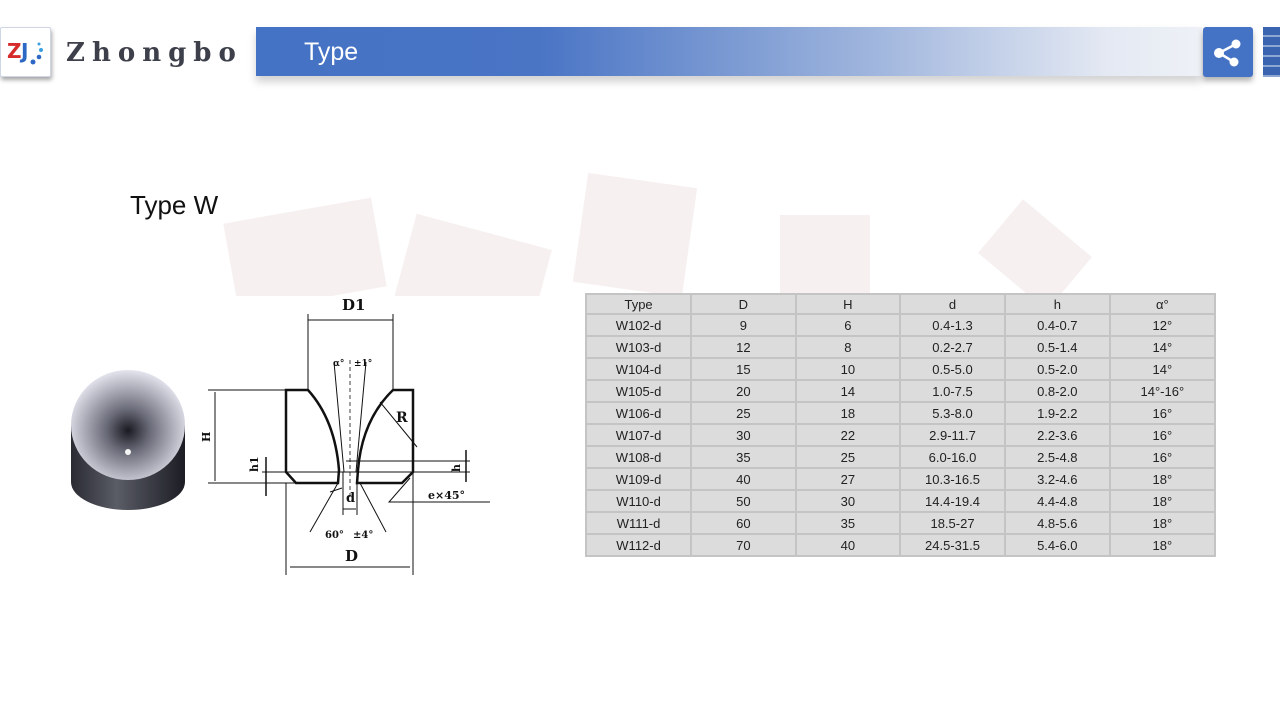  What do you see at coordinates (952, 523) in the screenshot?
I see `table-cell: 18.5-27` at bounding box center [952, 523].